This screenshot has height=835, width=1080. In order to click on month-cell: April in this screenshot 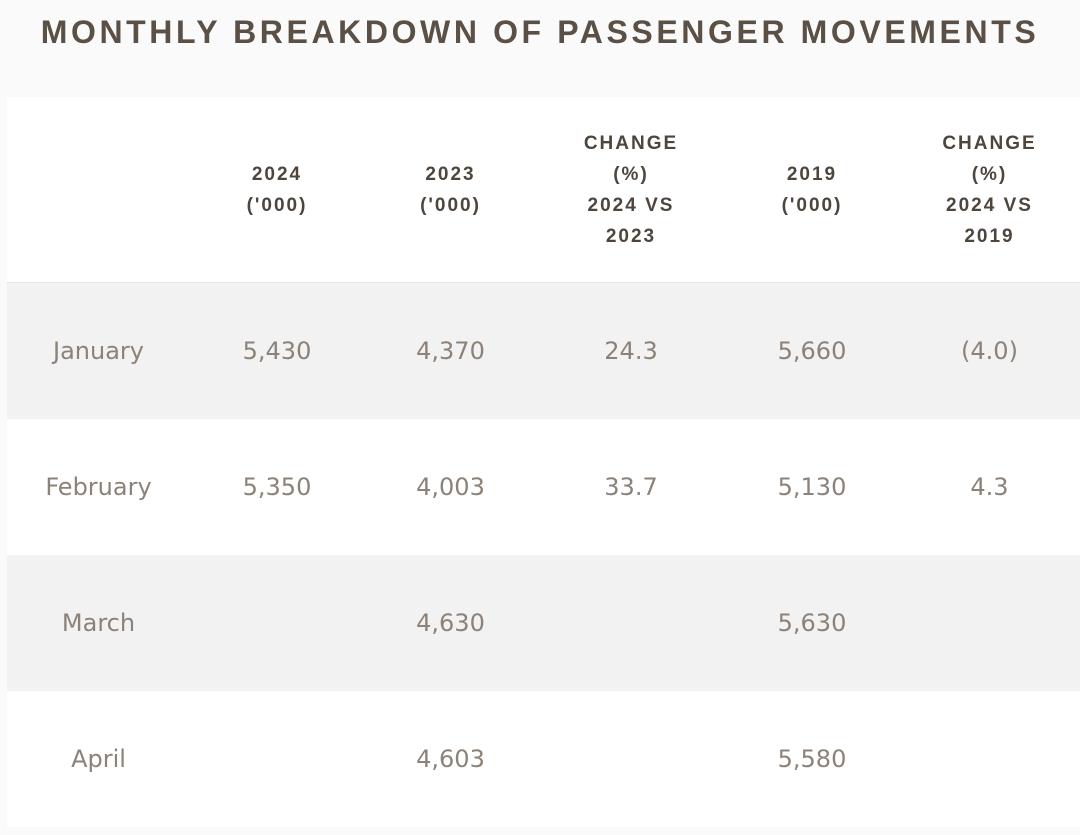, I will do `click(98, 759)`.